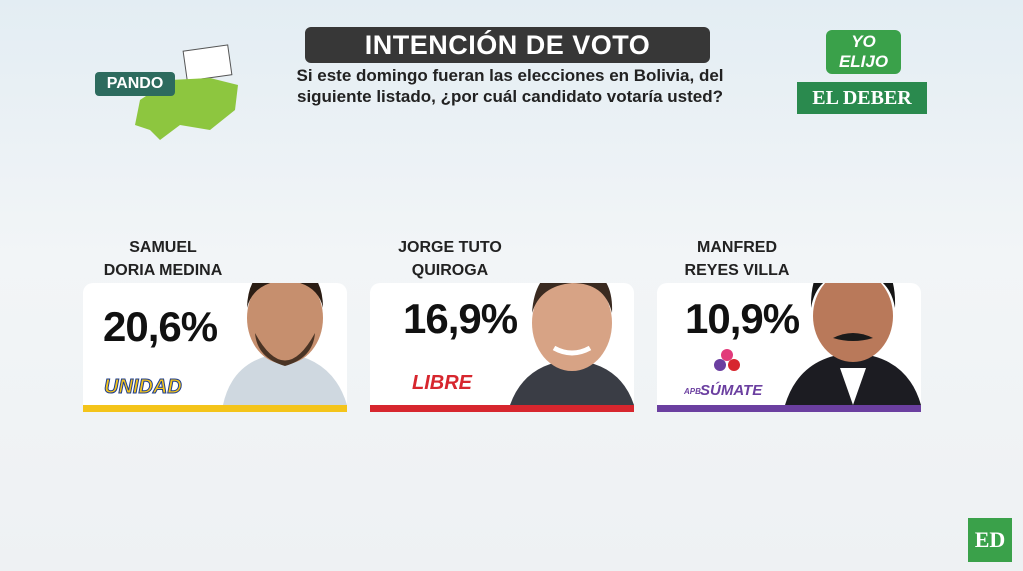 The height and width of the screenshot is (571, 1023). What do you see at coordinates (862, 98) in the screenshot?
I see `el-deber-logo: EL DEBER` at bounding box center [862, 98].